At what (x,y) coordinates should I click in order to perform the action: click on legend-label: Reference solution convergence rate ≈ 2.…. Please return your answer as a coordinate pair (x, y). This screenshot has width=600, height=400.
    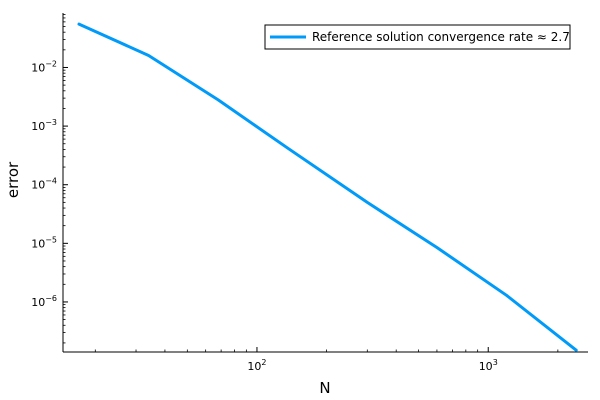
    Looking at the image, I should click on (441, 37).